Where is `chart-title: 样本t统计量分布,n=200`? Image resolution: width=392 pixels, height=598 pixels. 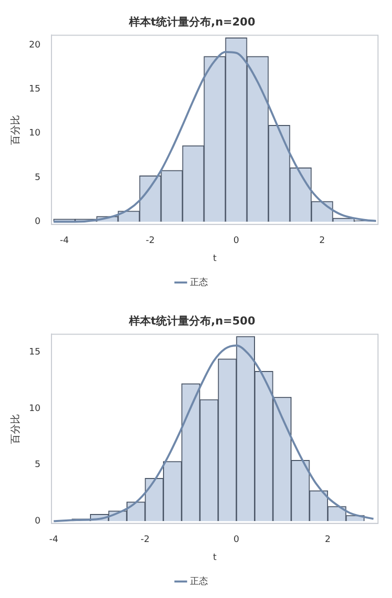
chart-title: 样本t统计量分布,n=200 is located at coordinates (192, 21).